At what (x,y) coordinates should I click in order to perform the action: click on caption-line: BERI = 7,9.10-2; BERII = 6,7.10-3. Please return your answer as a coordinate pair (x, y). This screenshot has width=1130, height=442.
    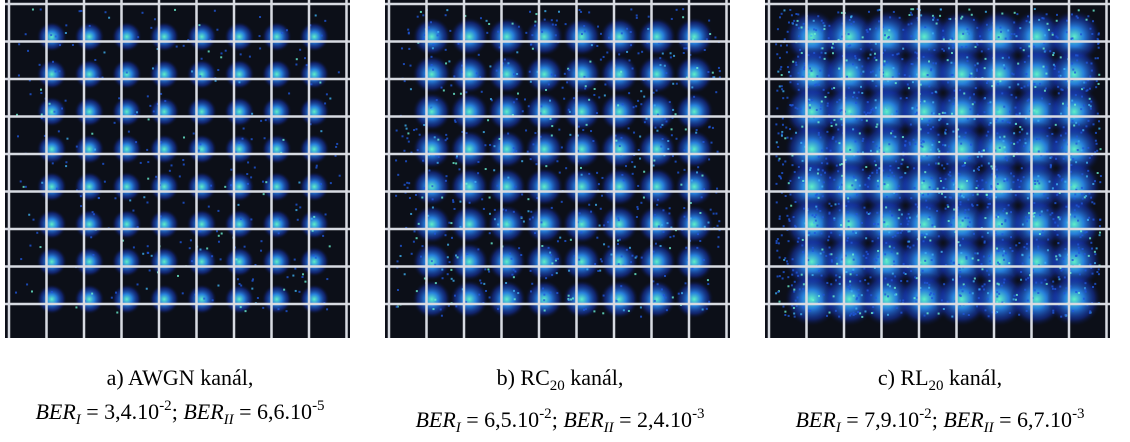
    Looking at the image, I should click on (937, 421).